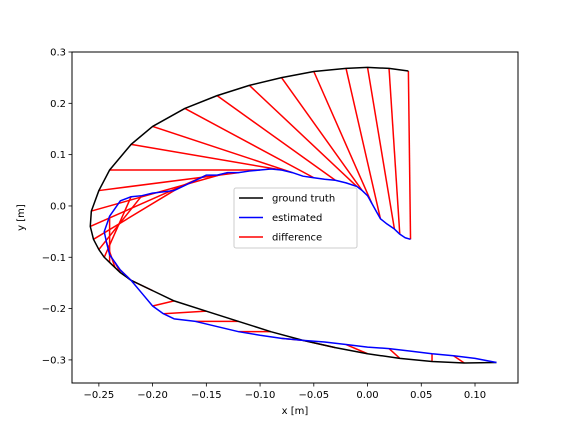 The image size is (576, 432). I want to click on y-tick-label: 0.2, so click(58, 104).